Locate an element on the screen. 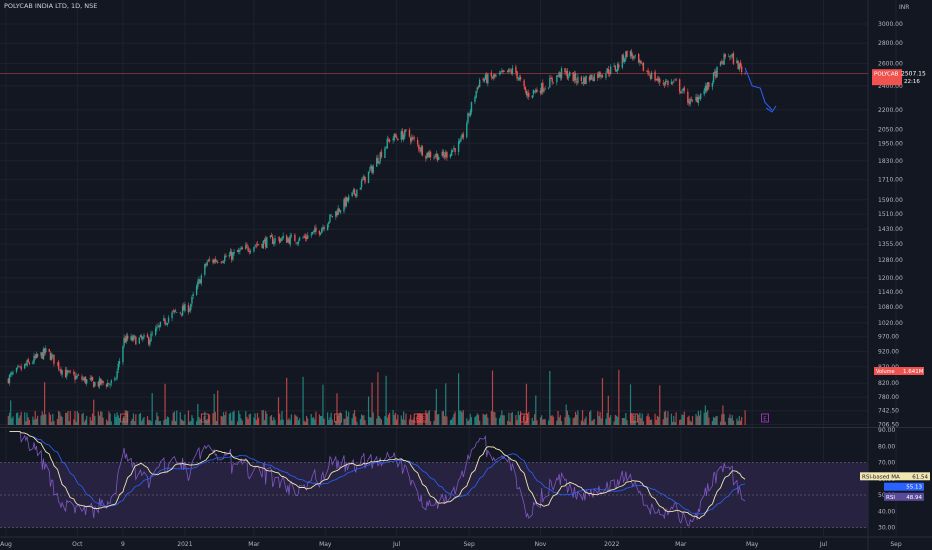  price-tick-label: 920.00 is located at coordinates (888, 351).